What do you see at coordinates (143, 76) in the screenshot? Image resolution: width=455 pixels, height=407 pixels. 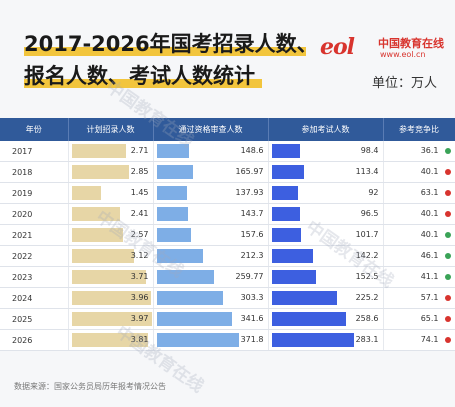 I see `page-title-line2: 报名人数、考试人数统计` at bounding box center [143, 76].